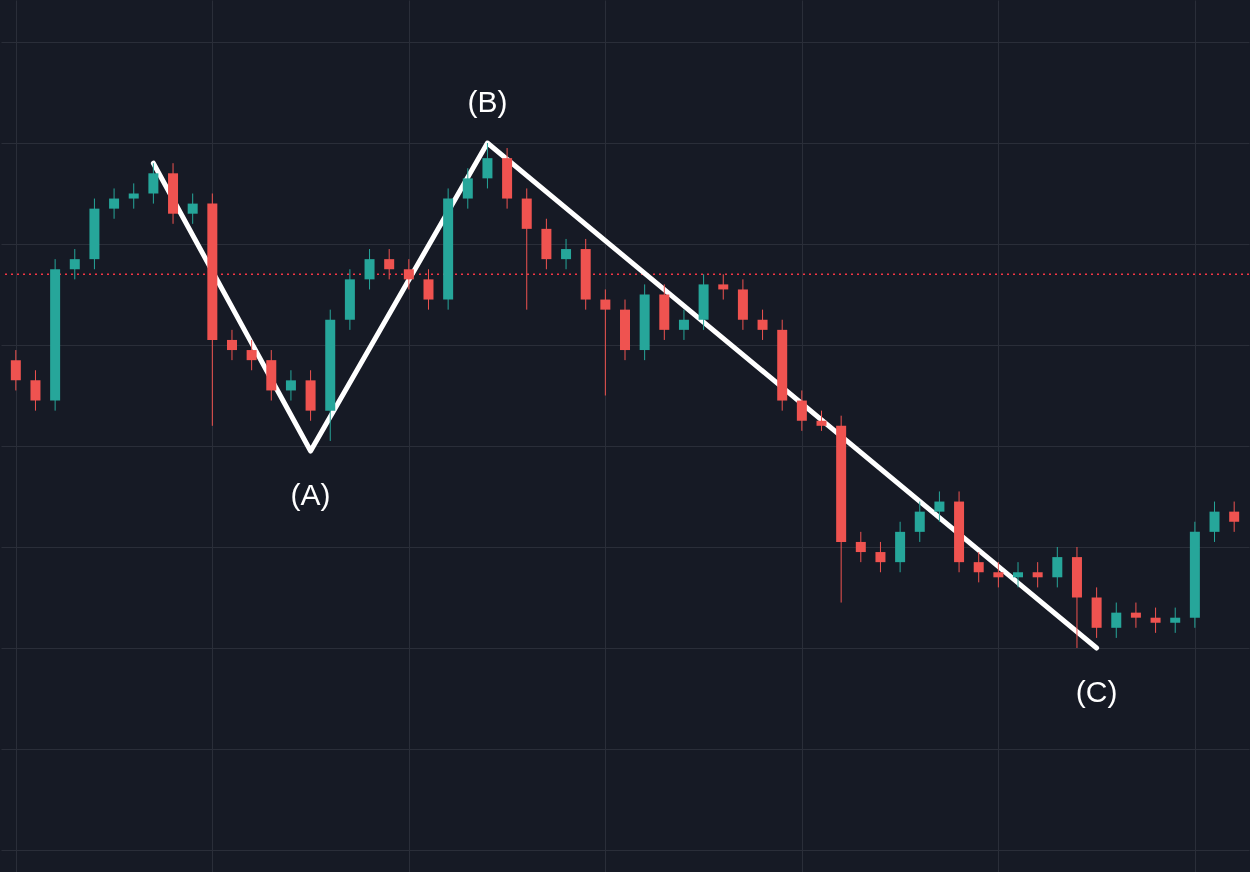  What do you see at coordinates (310, 495) in the screenshot?
I see `annotation: (A)` at bounding box center [310, 495].